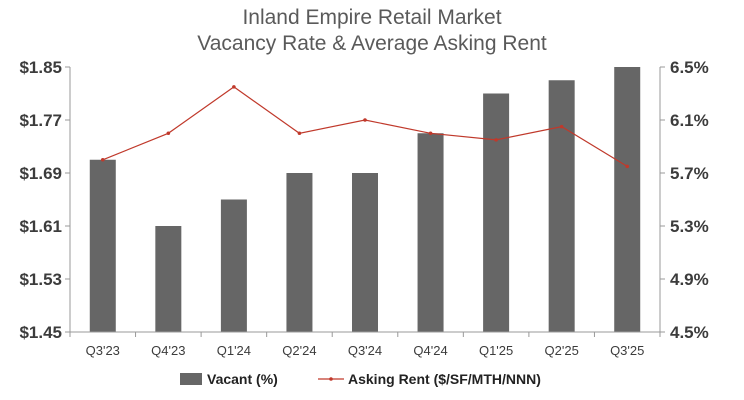 This screenshot has width=744, height=400. I want to click on legend-line-label: Asking Rent ($/SF/MTH/NNN), so click(444, 379).